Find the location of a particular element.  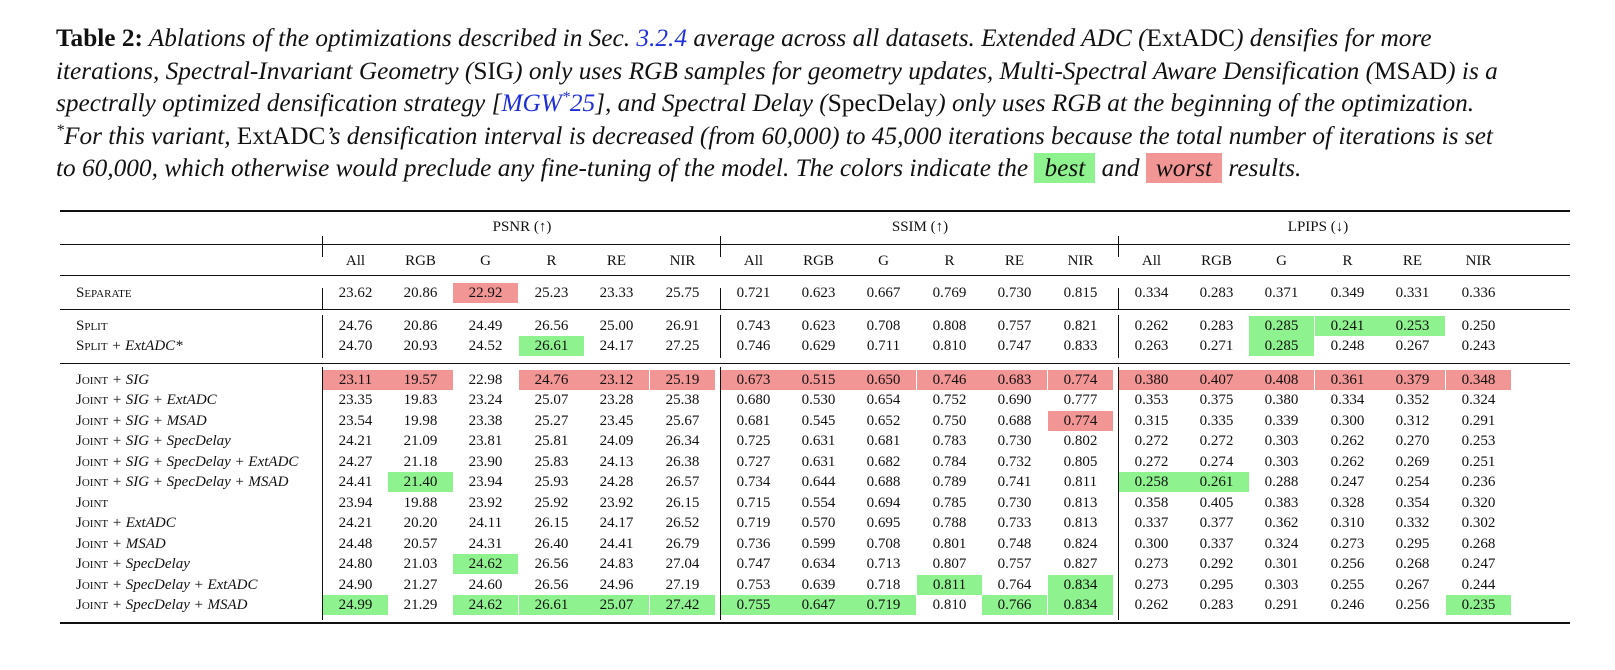

table-cell: 0.757 is located at coordinates (1014, 326).